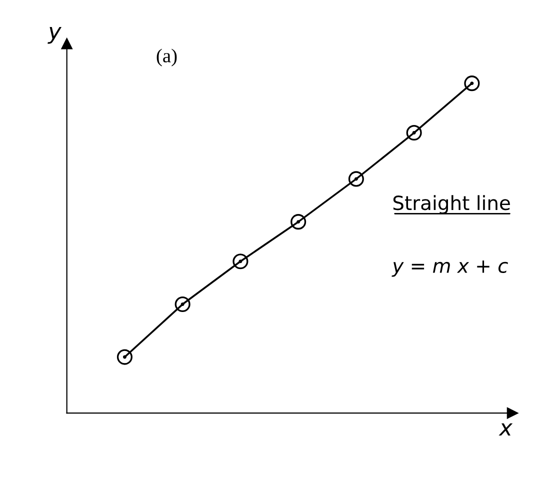  What do you see at coordinates (55, 35) in the screenshot?
I see `y-axis-title: y` at bounding box center [55, 35].